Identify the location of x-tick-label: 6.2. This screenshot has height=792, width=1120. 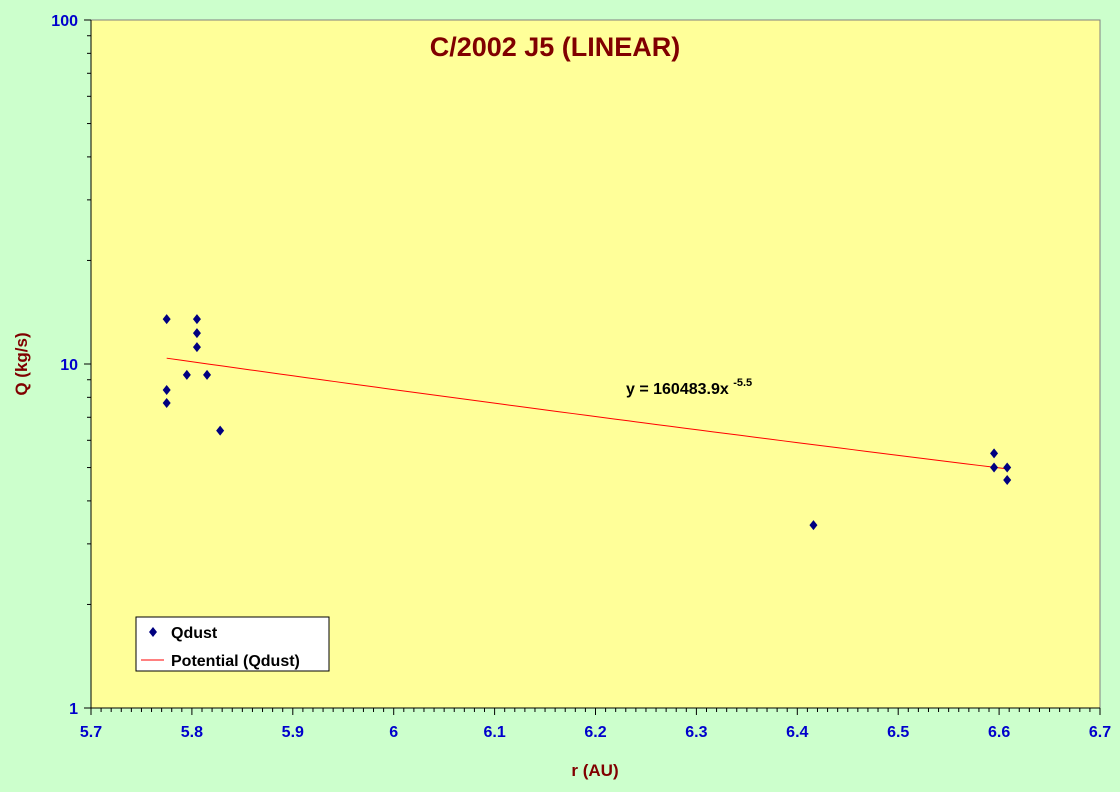
(595, 732).